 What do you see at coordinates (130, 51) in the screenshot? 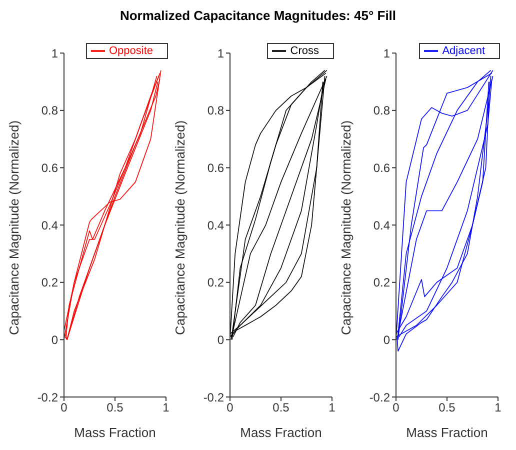
I see `legend-label: Opposite` at bounding box center [130, 51].